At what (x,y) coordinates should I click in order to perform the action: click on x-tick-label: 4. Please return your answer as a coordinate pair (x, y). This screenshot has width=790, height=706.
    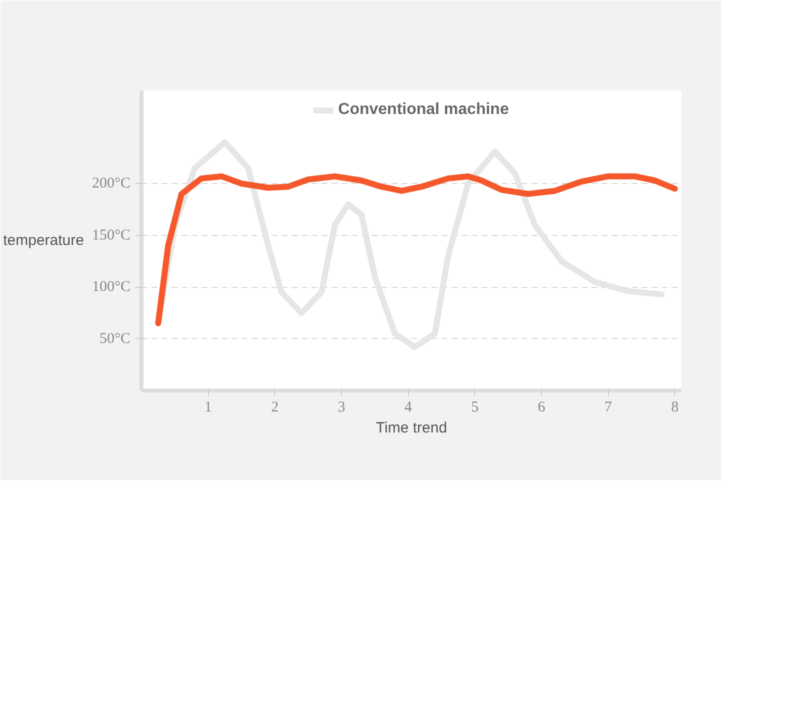
    Looking at the image, I should click on (408, 408).